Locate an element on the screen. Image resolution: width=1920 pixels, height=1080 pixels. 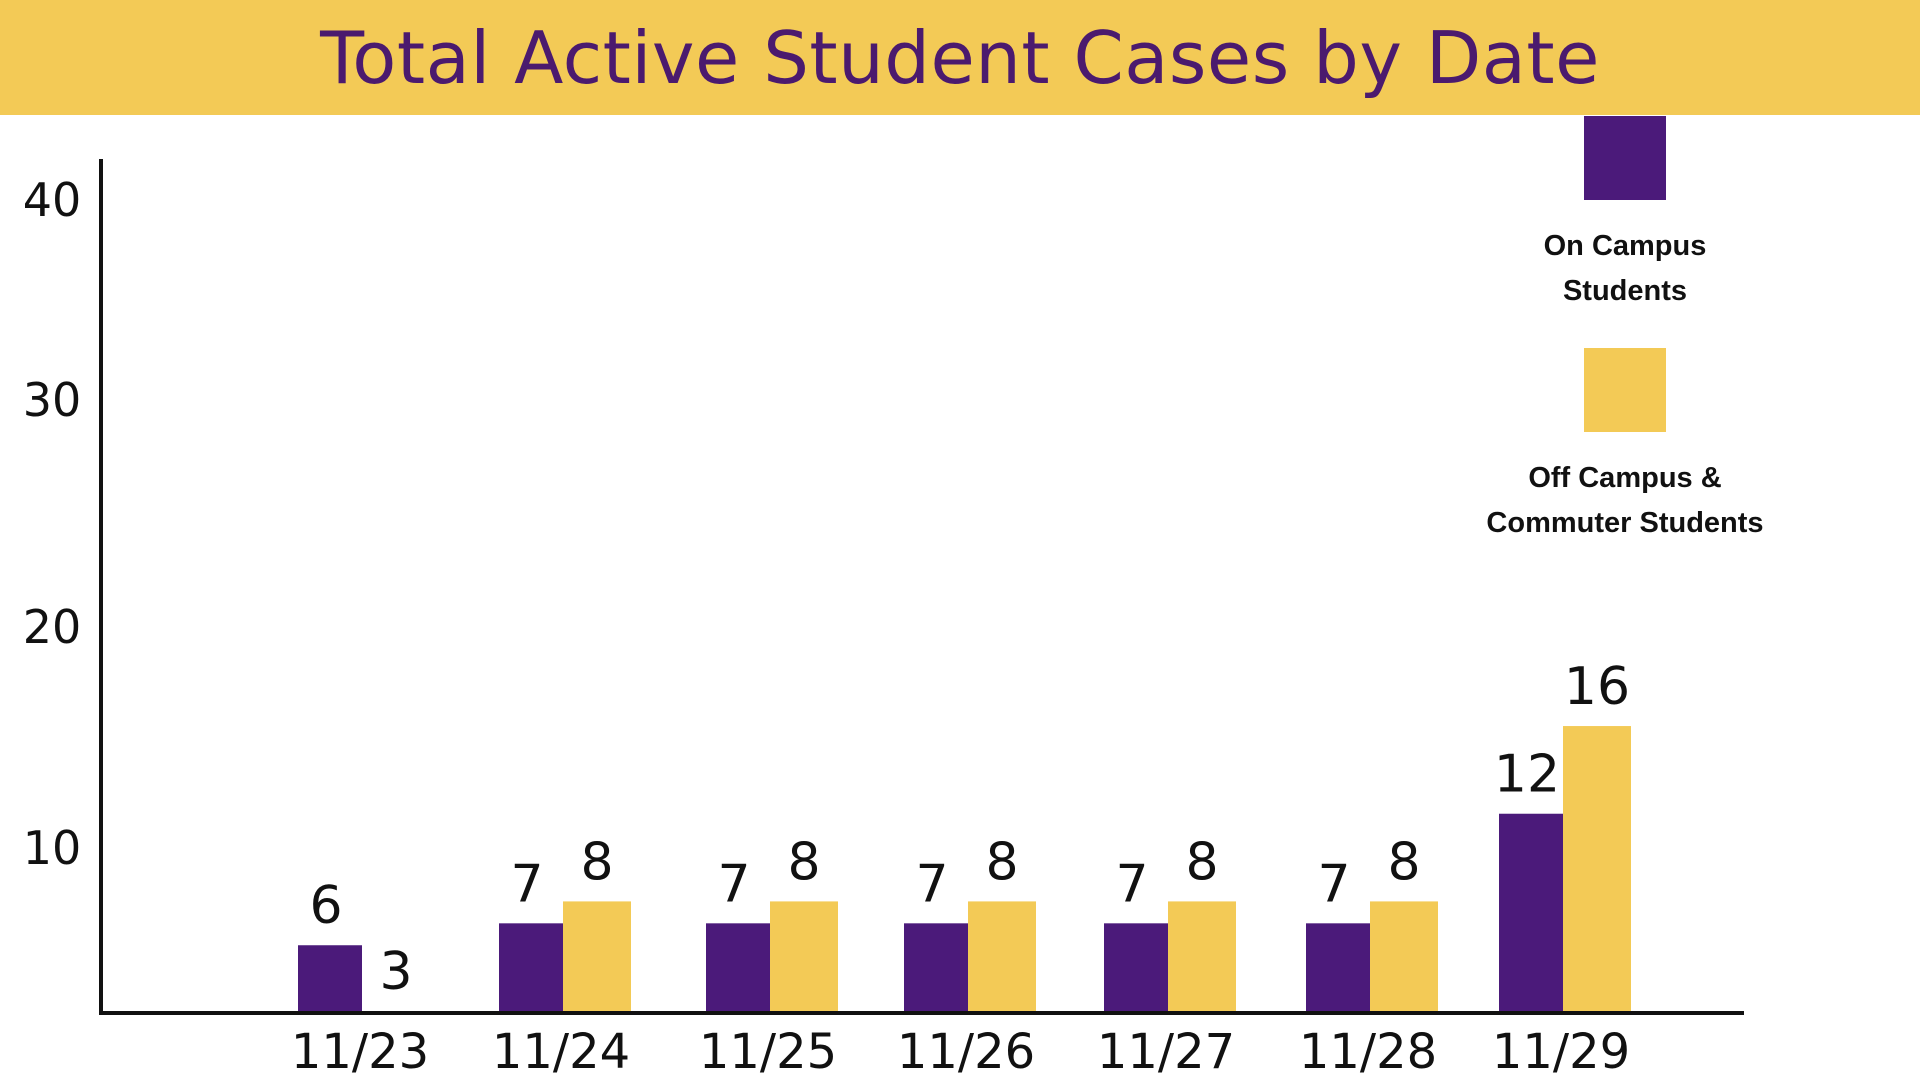
x-tick-label: 11/29 is located at coordinates (1561, 1052).